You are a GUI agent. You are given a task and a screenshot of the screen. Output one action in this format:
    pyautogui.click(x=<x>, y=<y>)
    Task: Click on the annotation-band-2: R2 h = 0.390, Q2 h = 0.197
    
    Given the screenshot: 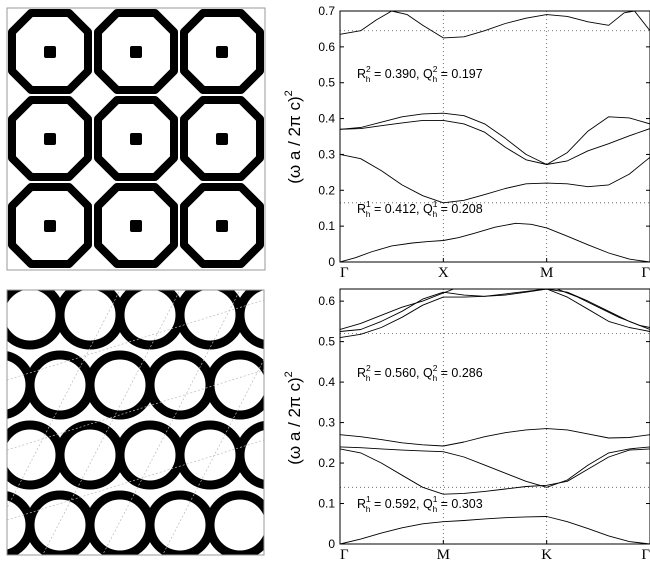 What is the action you would take?
    pyautogui.click(x=420, y=74)
    